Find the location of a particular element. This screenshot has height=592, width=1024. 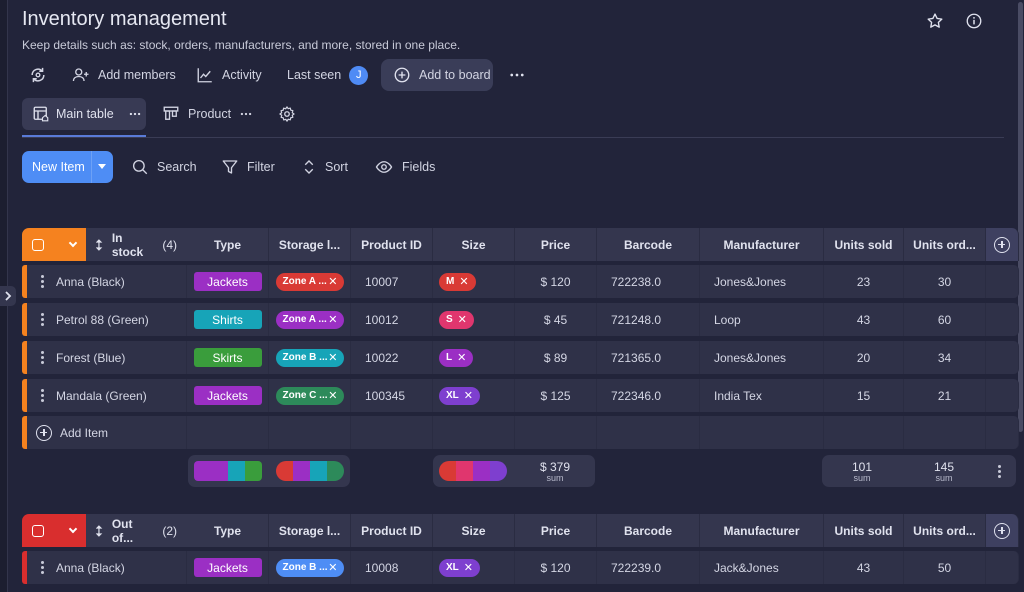

item-name-cell: Mandala (Green) is located at coordinates (107, 395).